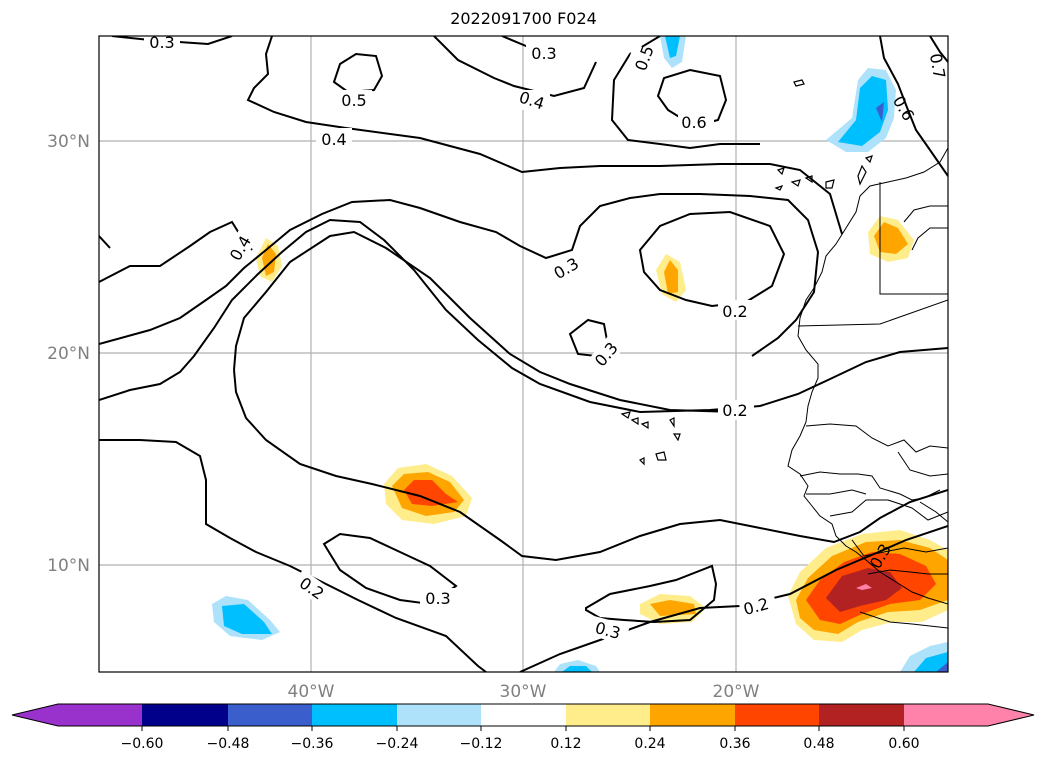 The image size is (1047, 765). I want to click on lon-label-40w: 40°W, so click(311, 692).